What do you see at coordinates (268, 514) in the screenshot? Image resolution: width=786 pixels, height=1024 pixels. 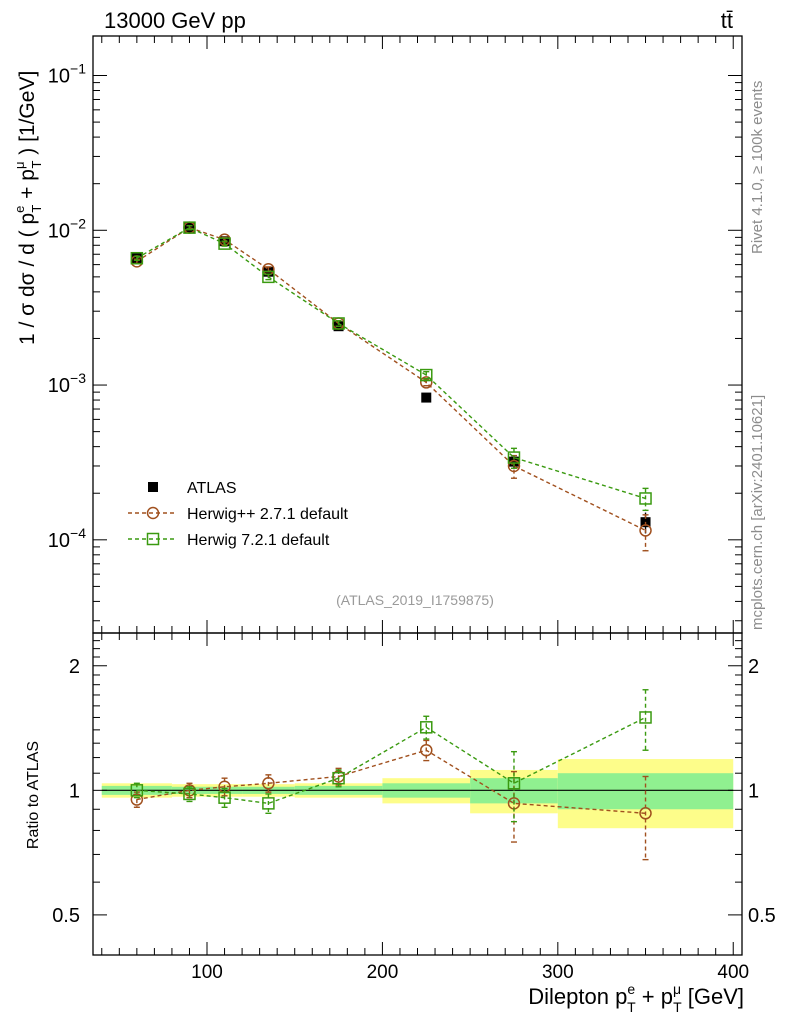 I see `legend-label: Herwig++ 2.7.1 default` at bounding box center [268, 514].